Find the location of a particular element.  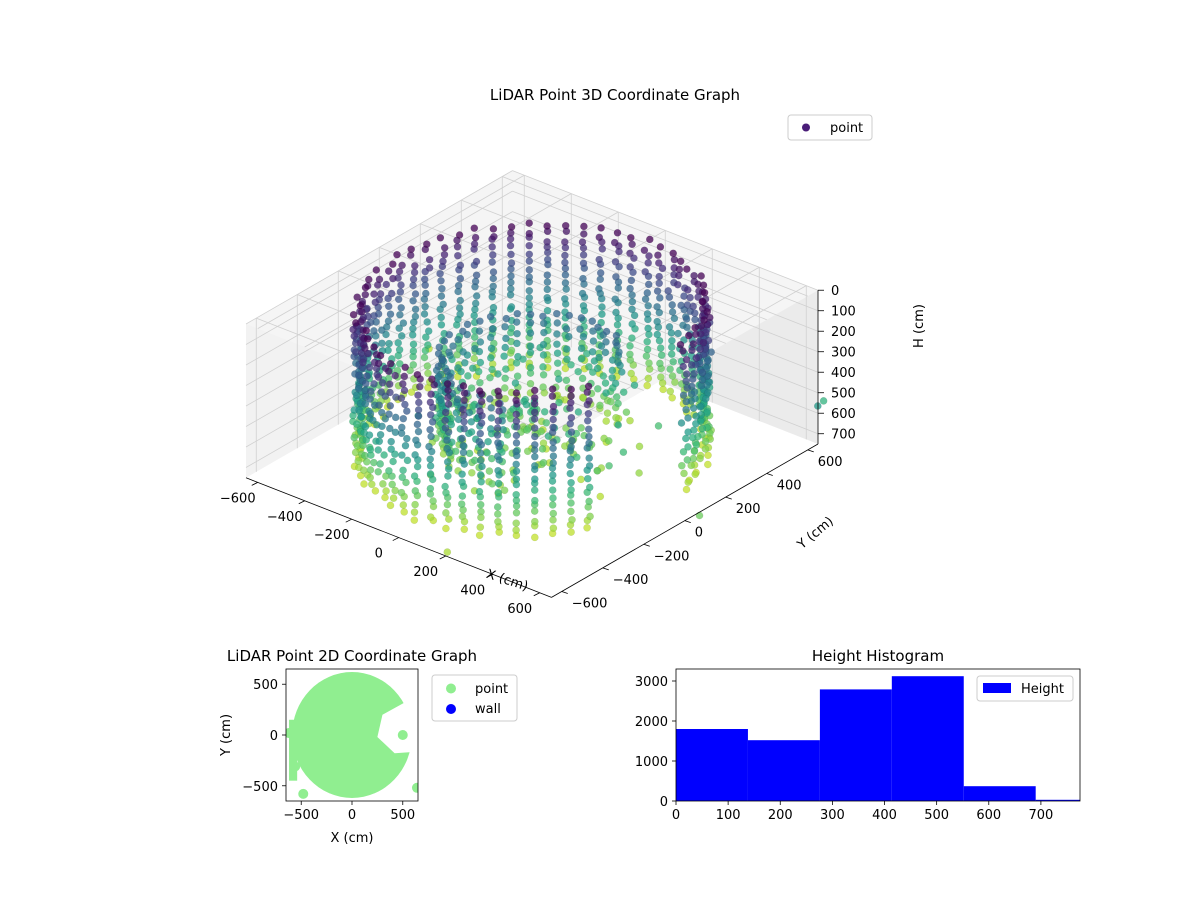

x-tick-label: −200 is located at coordinates (332, 535).